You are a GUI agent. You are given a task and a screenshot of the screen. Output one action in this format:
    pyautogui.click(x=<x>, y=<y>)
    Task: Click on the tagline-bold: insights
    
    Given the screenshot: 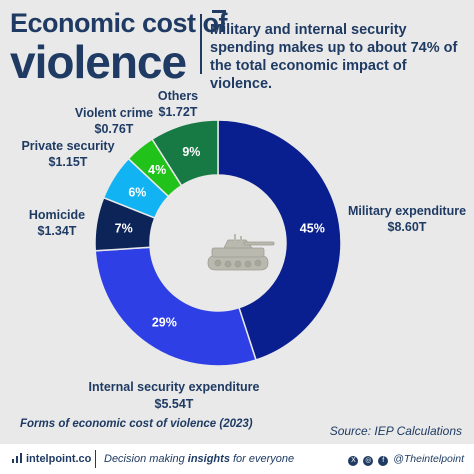 What is the action you would take?
    pyautogui.click(x=208, y=459)
    